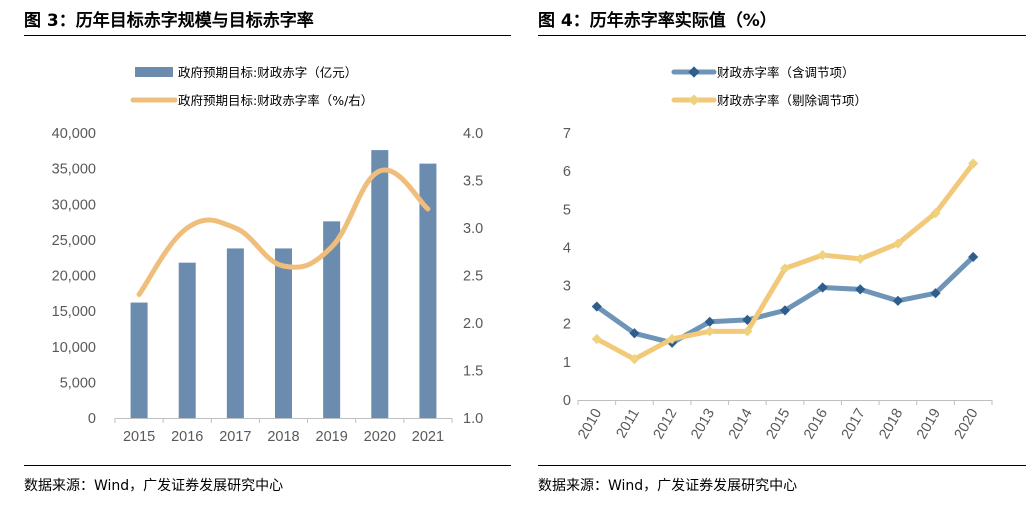 This screenshot has height=505, width=1032. I want to click on right-axis-tick-label: 3.0, so click(473, 229).